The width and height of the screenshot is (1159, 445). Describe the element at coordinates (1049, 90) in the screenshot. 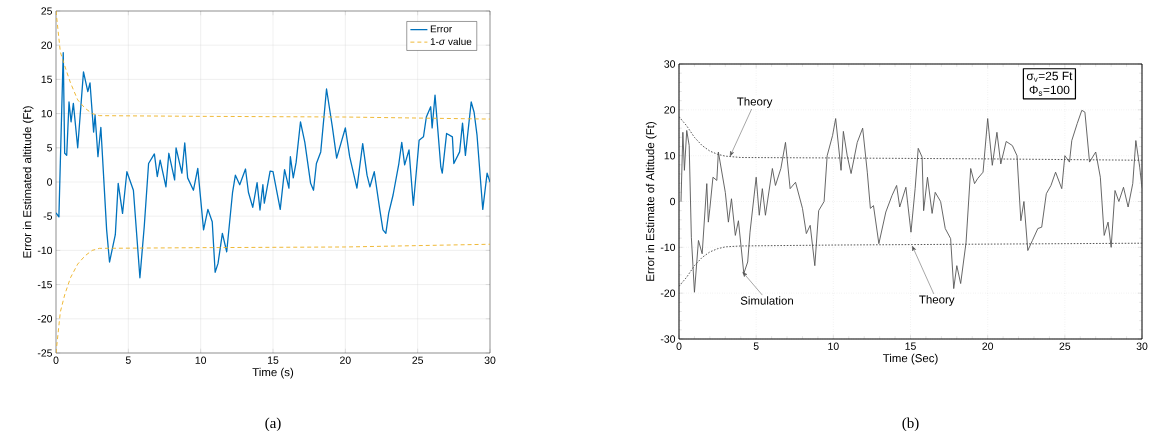

I see `annotation: Φ$_{s}$=100` at that location.